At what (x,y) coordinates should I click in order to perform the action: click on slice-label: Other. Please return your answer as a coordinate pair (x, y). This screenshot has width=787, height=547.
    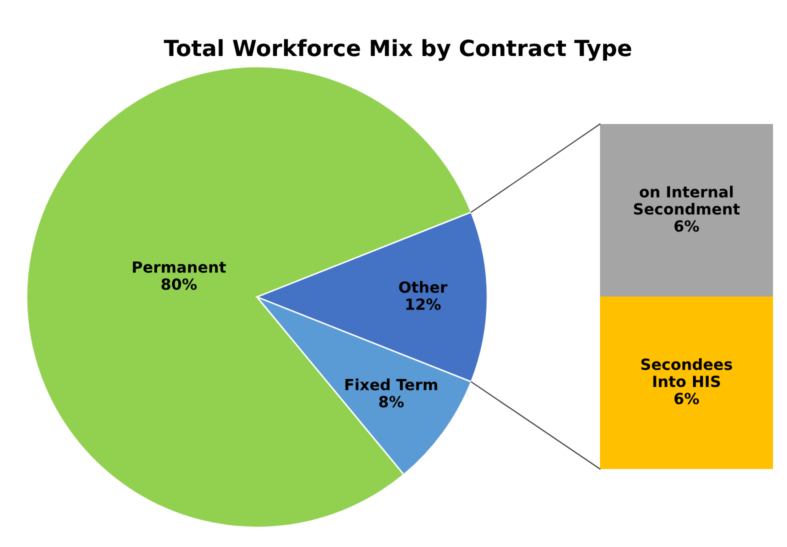
    Looking at the image, I should click on (423, 287).